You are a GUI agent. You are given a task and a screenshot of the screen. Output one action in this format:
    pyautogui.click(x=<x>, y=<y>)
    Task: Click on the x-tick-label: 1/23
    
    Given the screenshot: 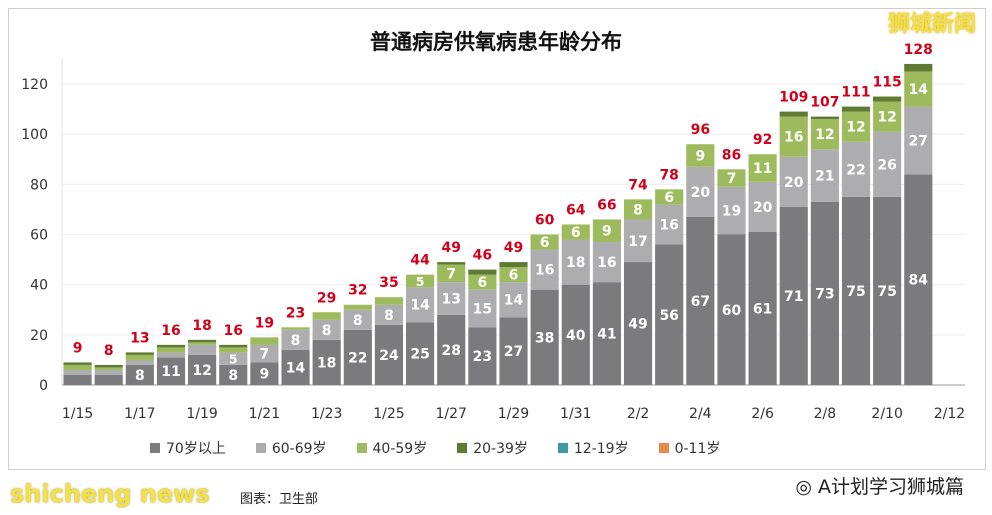 What is the action you would take?
    pyautogui.click(x=326, y=414)
    